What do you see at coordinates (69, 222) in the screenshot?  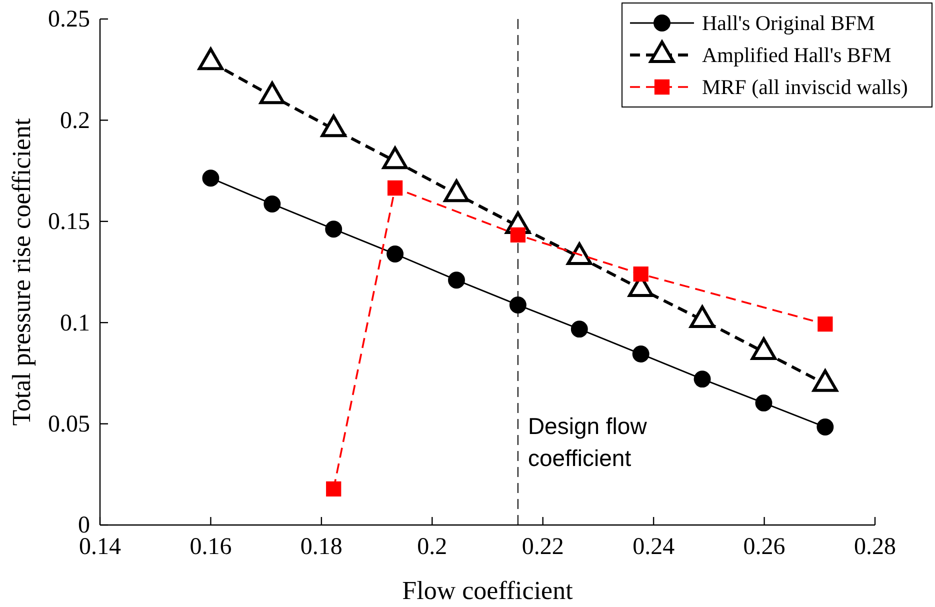 I see `y-tick-label: 0.15` at bounding box center [69, 222].